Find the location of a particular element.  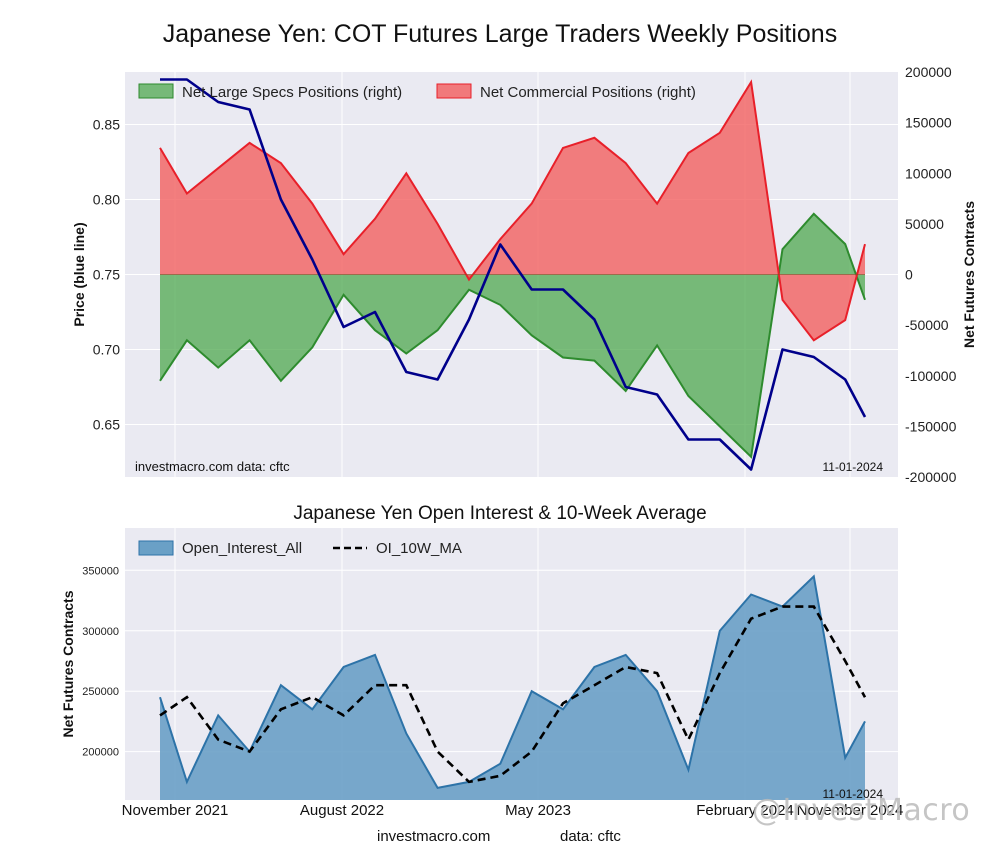

right-axis-label: Net Futures Contracts is located at coordinates (969, 274).